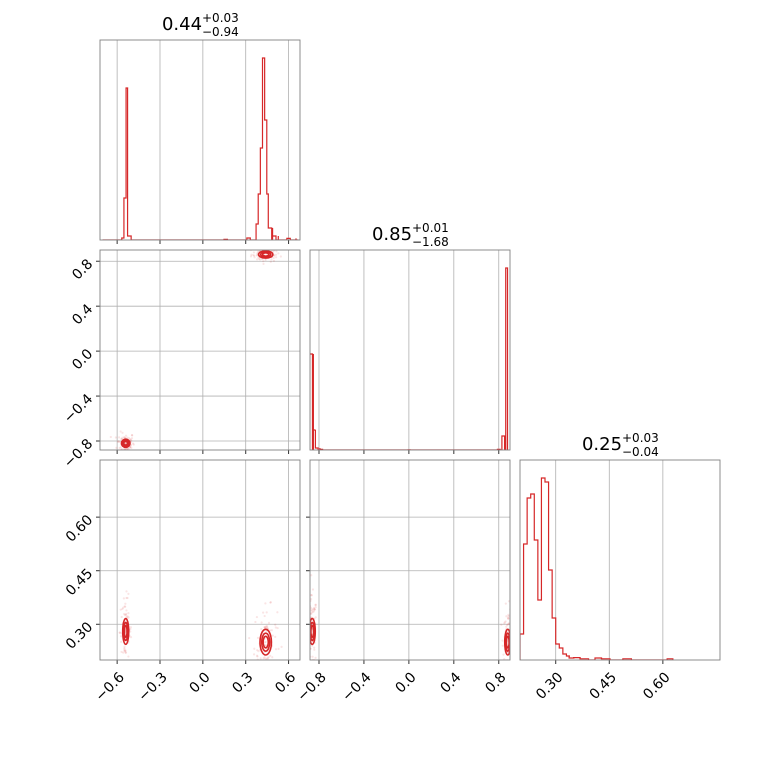 Image resolution: width=760 pixels, height=760 pixels. Describe the element at coordinates (78, 408) in the screenshot. I see `y-tick-label: −0.4` at that location.